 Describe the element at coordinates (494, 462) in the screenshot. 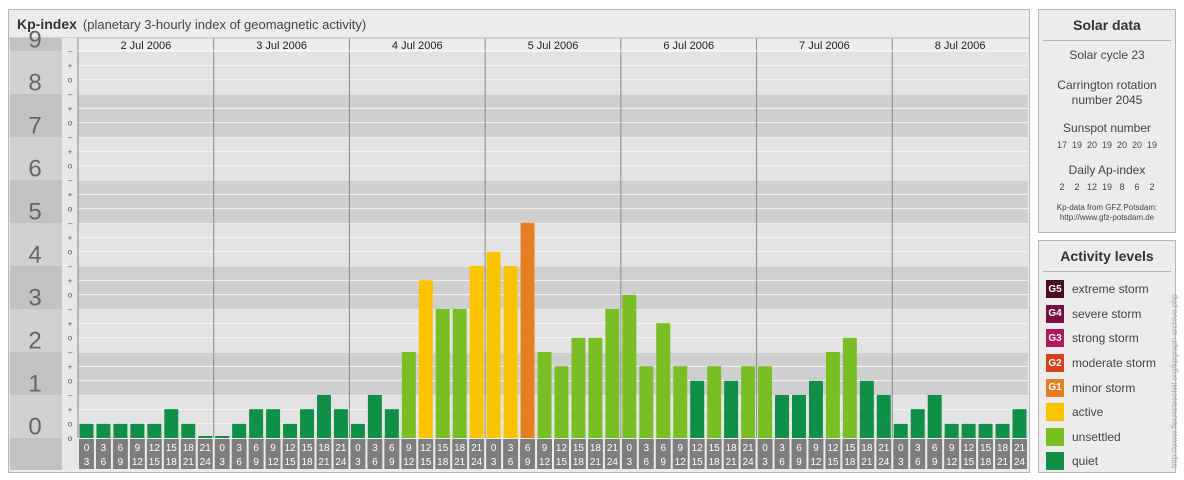

I see `hour-end-label: 3` at that location.